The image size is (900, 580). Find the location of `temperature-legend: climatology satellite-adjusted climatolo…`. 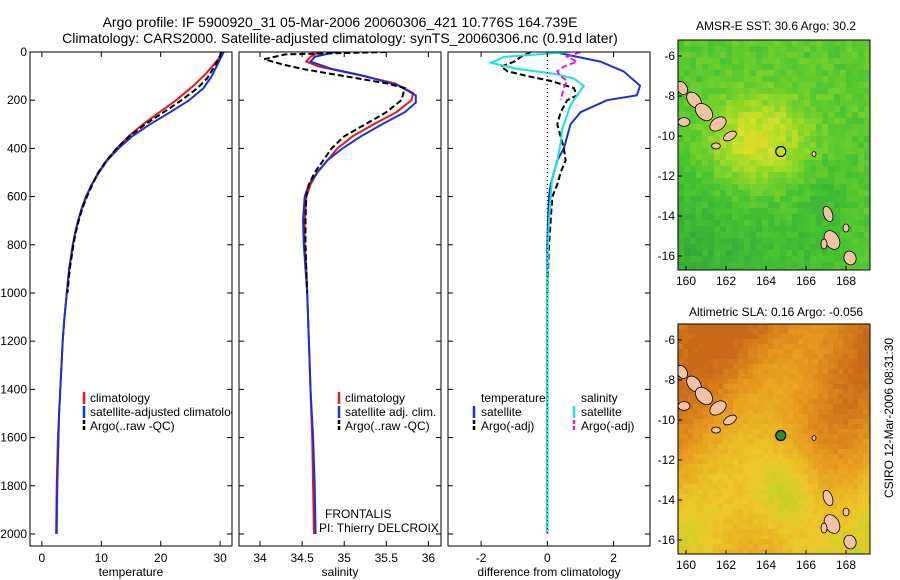

temperature-legend: climatology satellite-adjusted climatolo… is located at coordinates (157, 412).